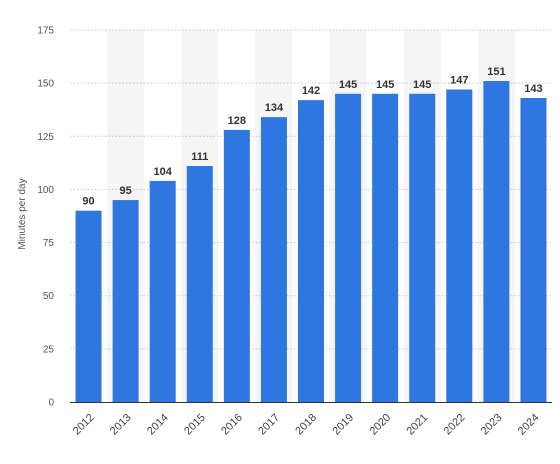 The image size is (560, 464). What do you see at coordinates (455, 425) in the screenshot?
I see `x-tick-label-2022: 2022` at bounding box center [455, 425].